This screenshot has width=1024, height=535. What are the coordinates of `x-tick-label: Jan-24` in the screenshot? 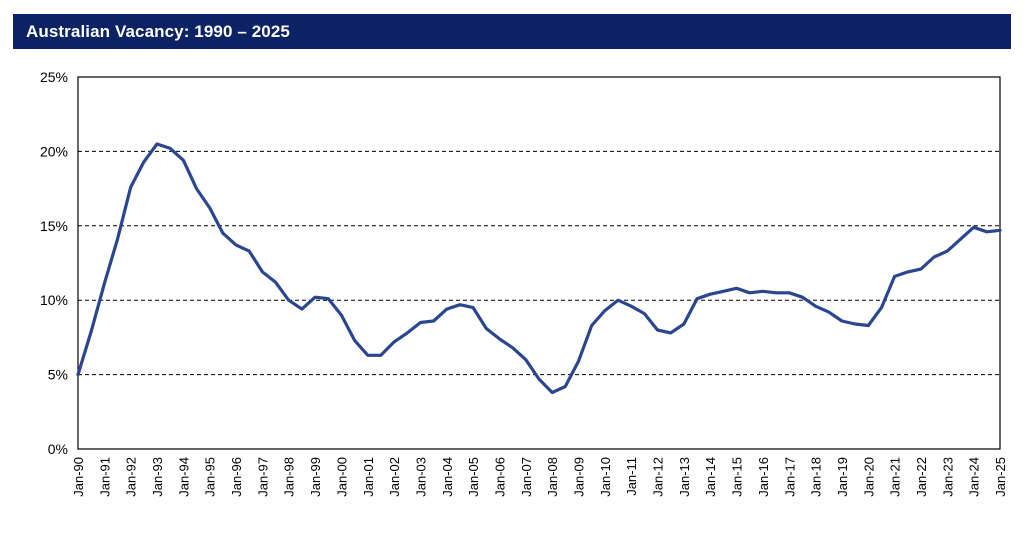 It's located at (974, 477).